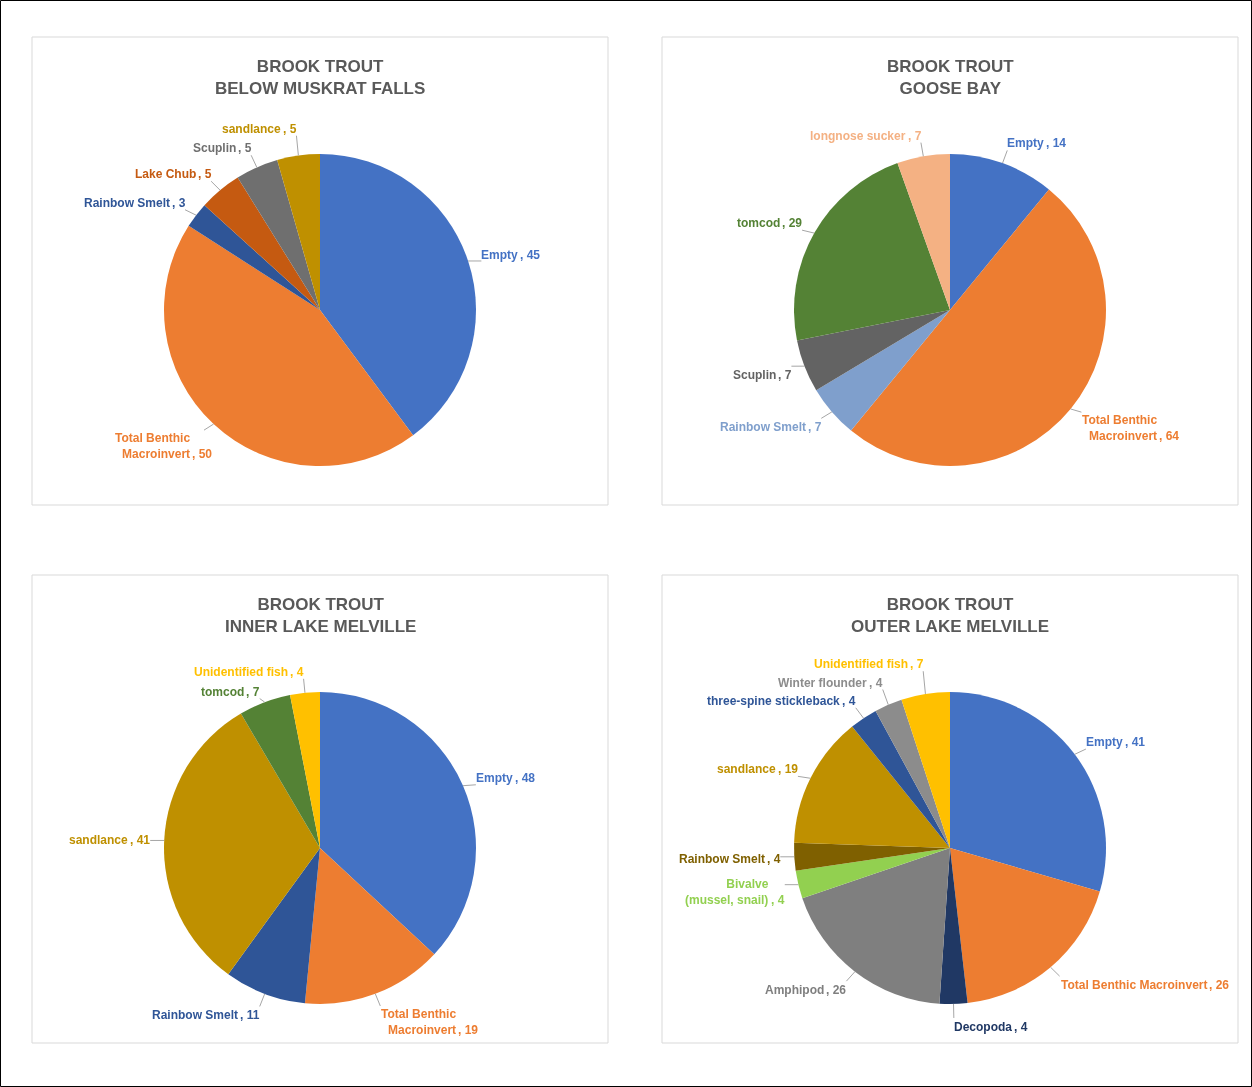  Describe the element at coordinates (179, 203) in the screenshot. I see `data-label: , 3` at that location.